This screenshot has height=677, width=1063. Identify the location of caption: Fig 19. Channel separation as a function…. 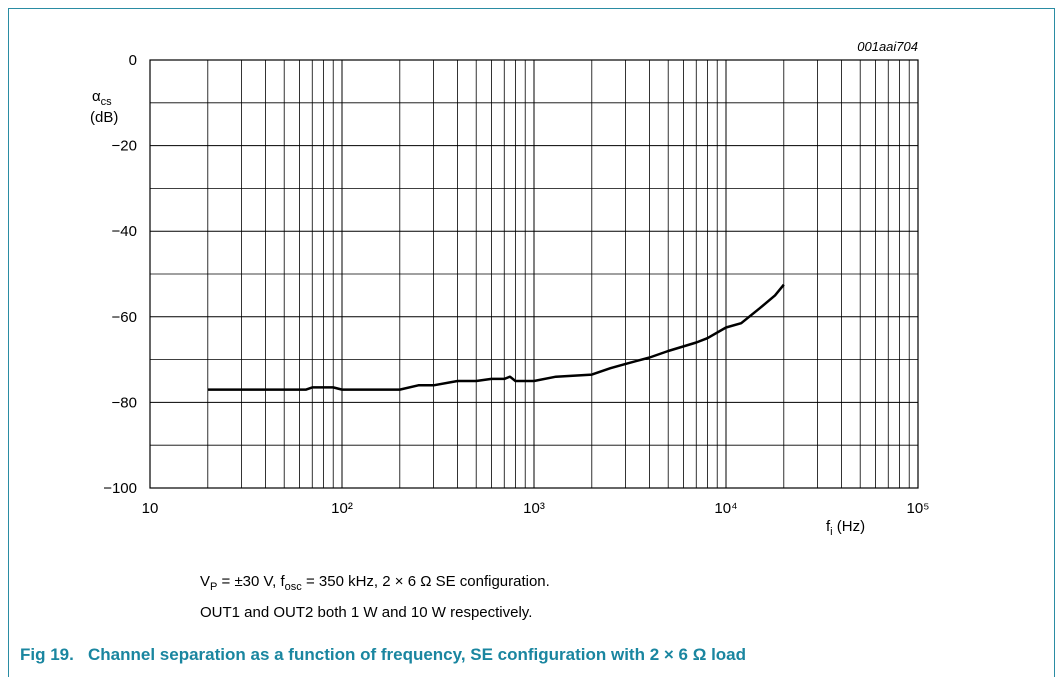
(383, 654).